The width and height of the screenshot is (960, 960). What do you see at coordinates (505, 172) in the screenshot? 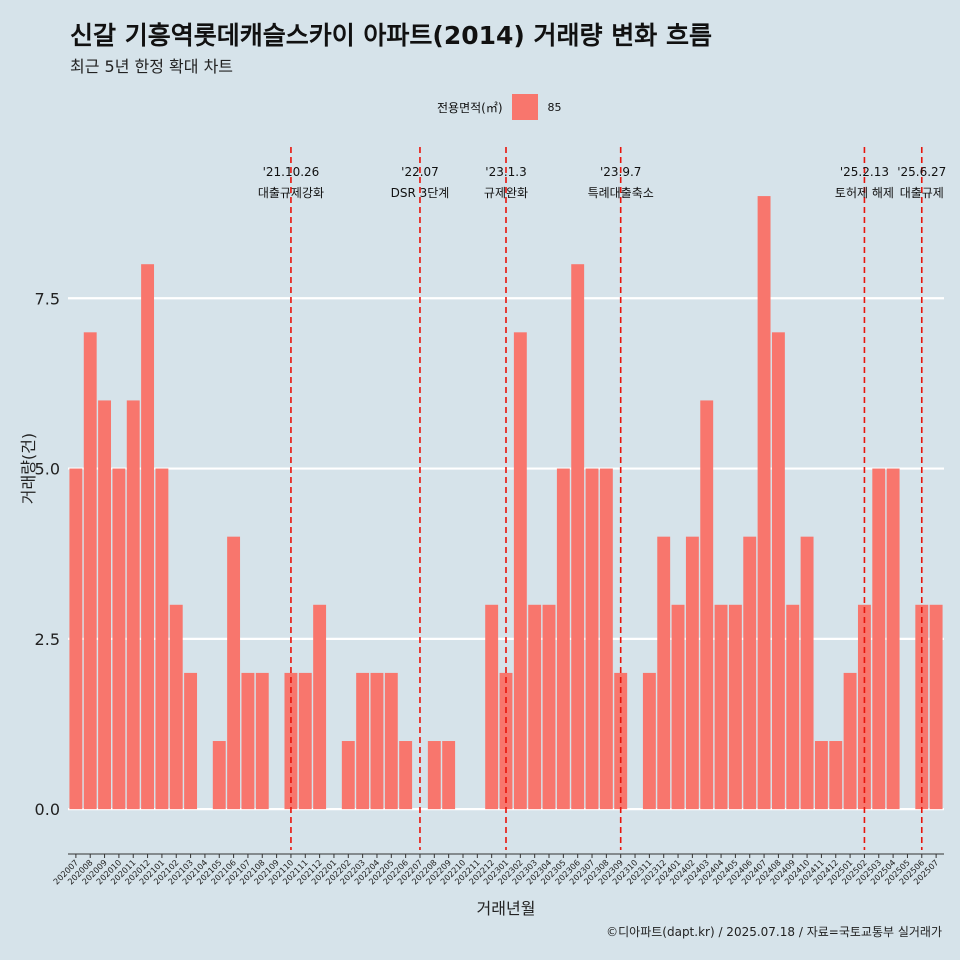
I see `event-date: '23.1.3` at bounding box center [505, 172].